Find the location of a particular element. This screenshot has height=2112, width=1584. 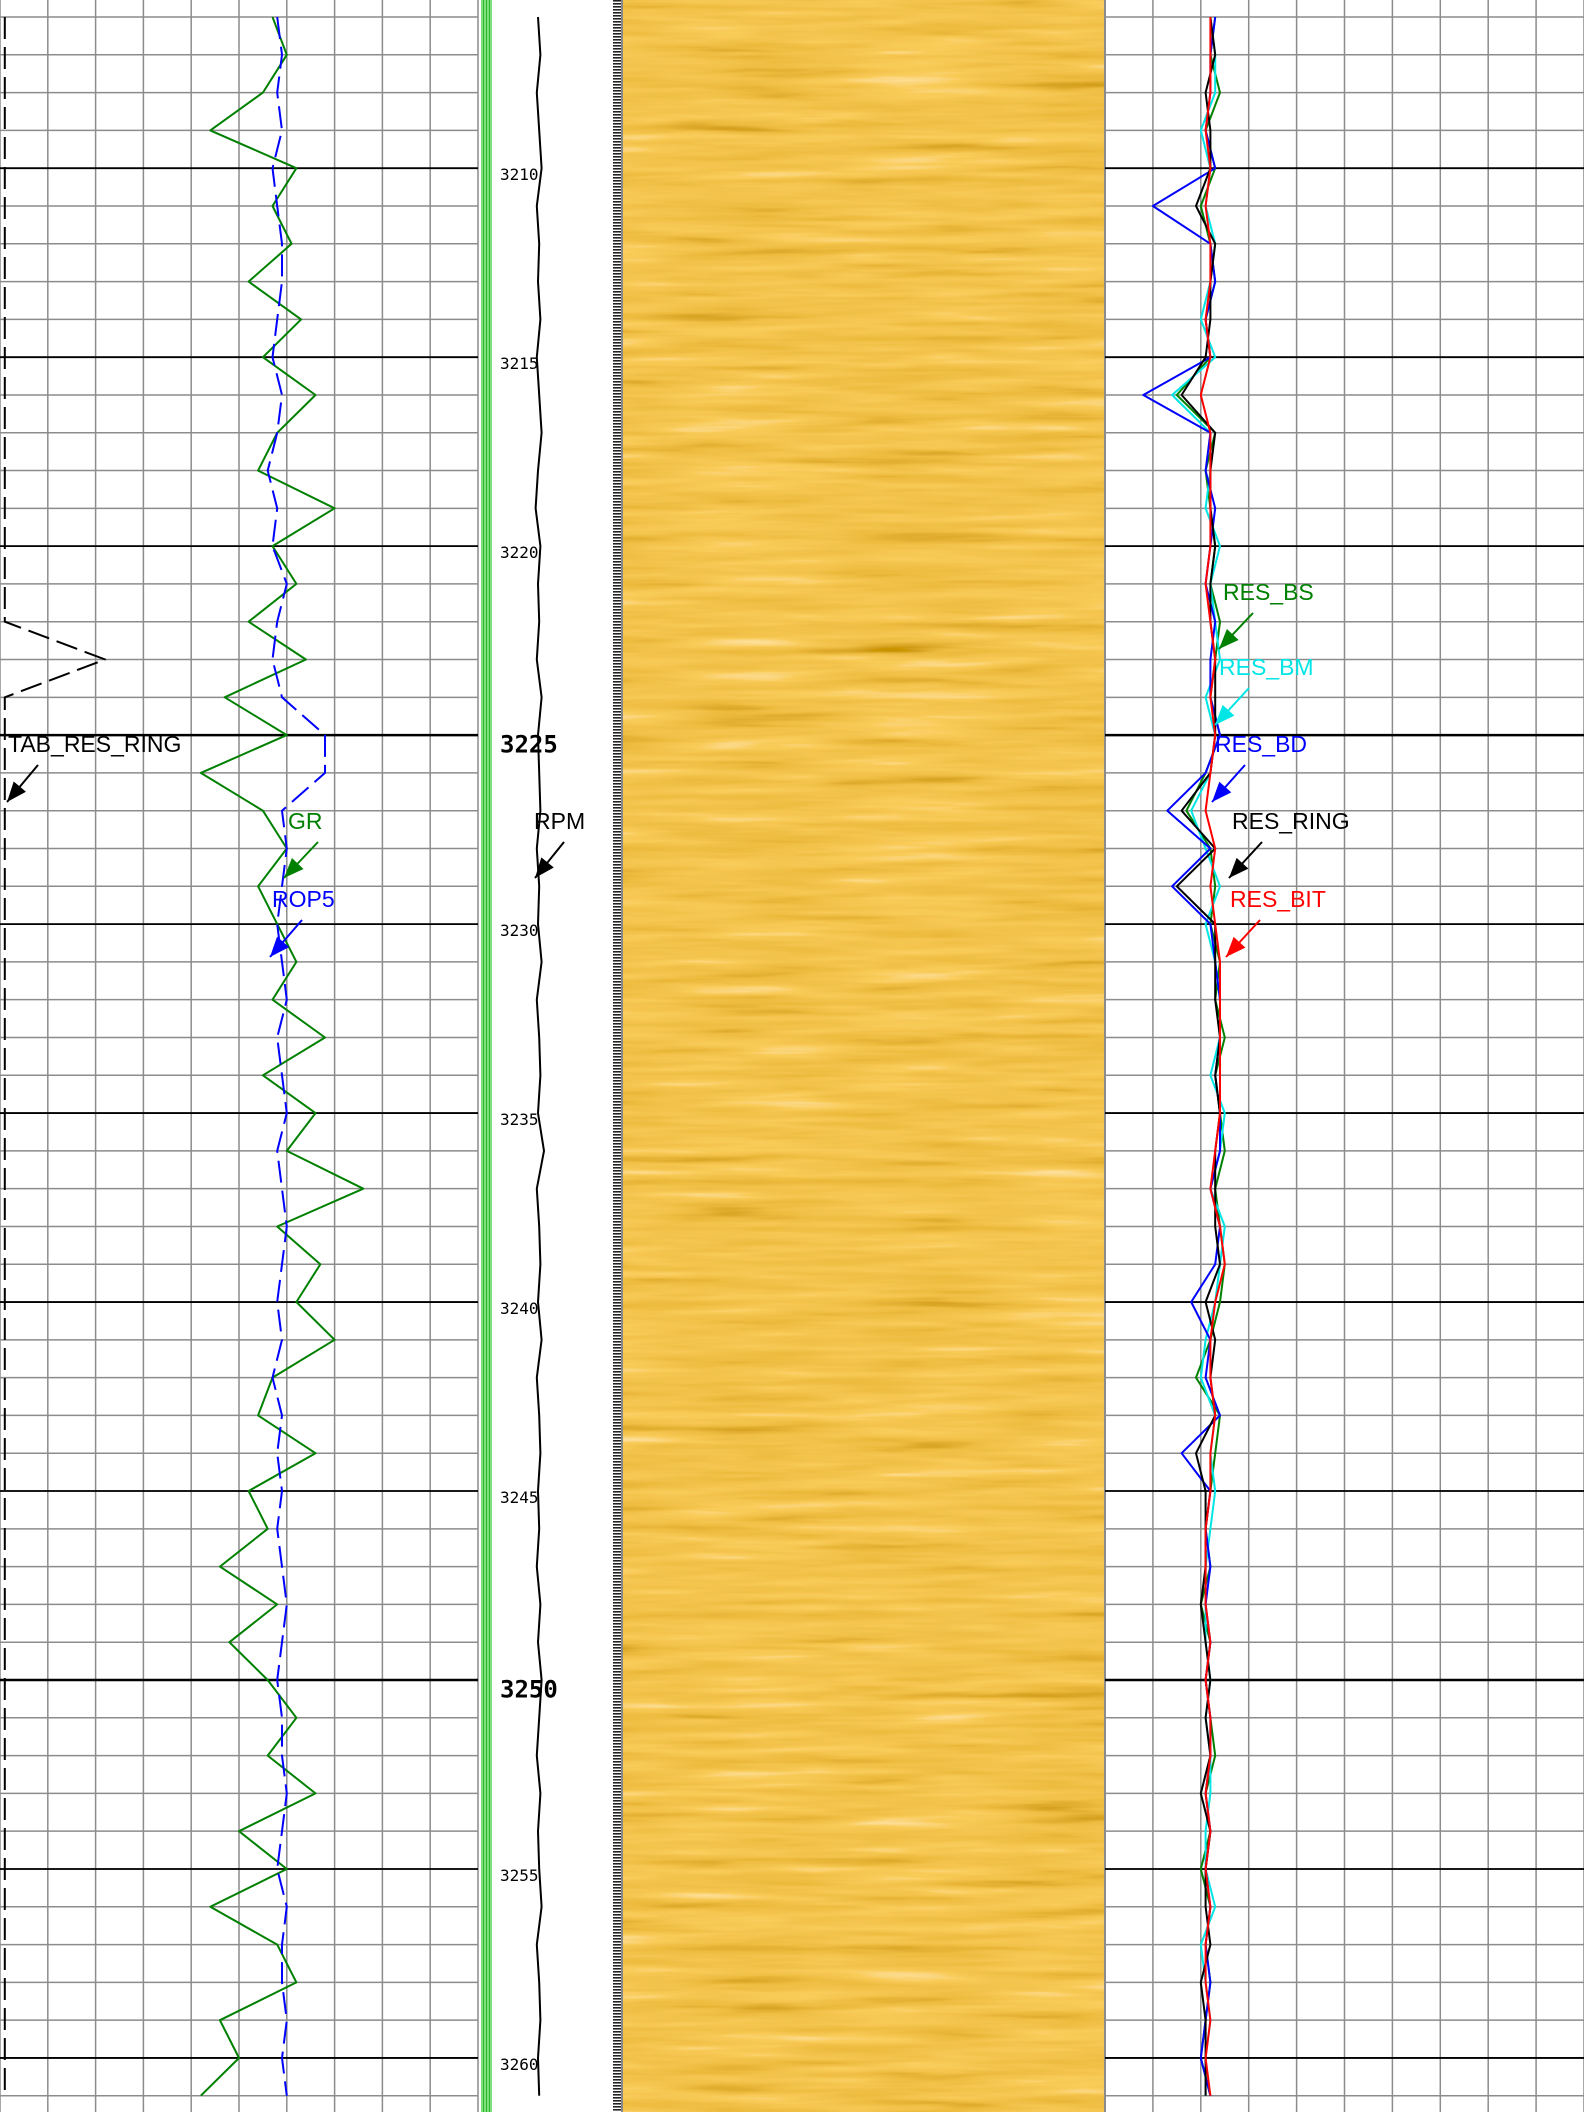

green-strip is located at coordinates (486, 1056).